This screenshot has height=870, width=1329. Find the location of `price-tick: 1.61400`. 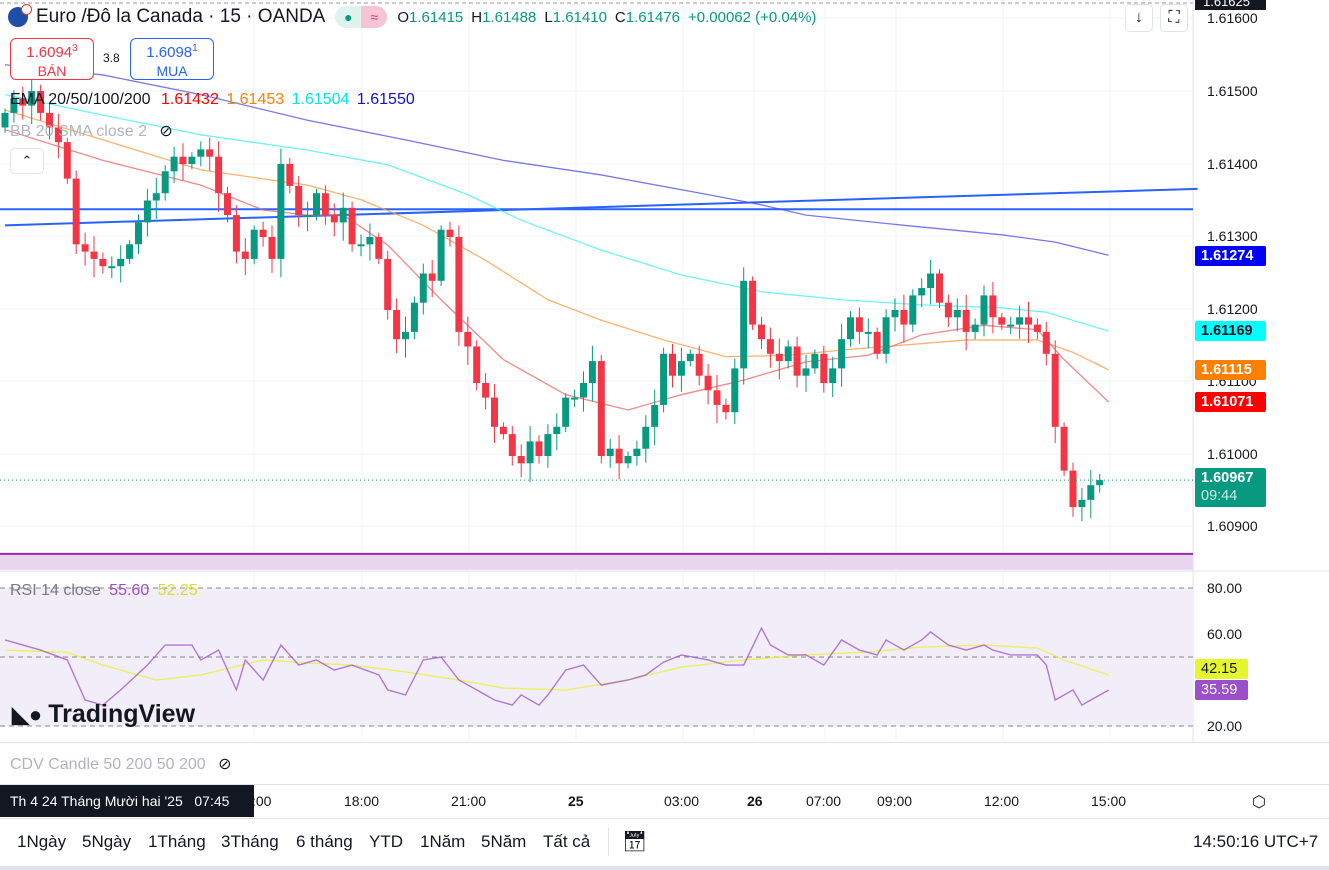

price-tick: 1.61400 is located at coordinates (1232, 164).